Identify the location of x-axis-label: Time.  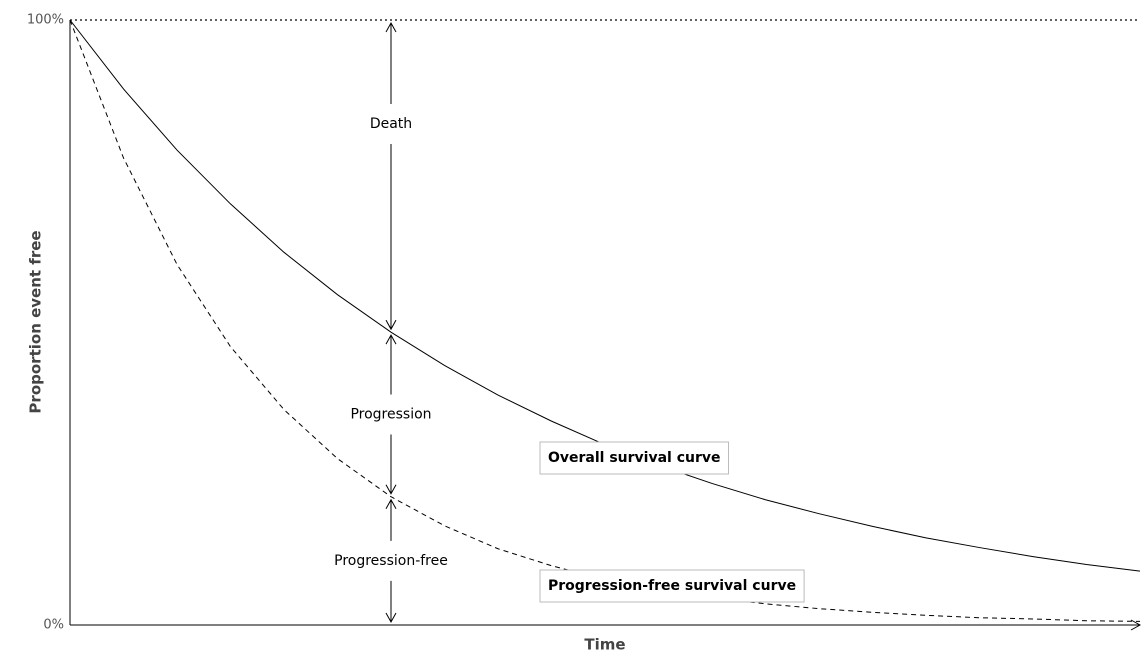
(604, 645).